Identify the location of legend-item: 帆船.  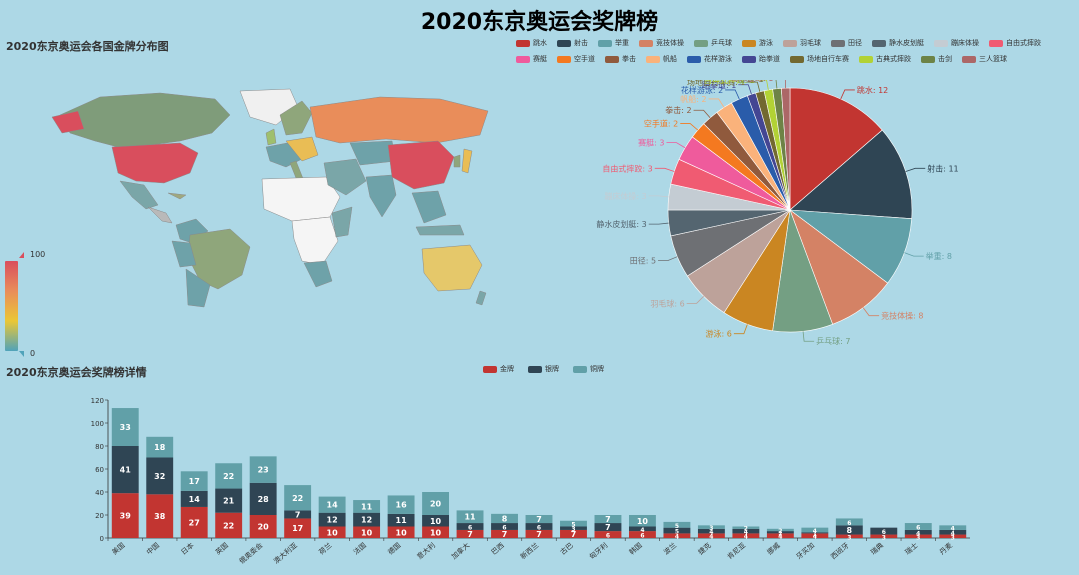
(661, 59).